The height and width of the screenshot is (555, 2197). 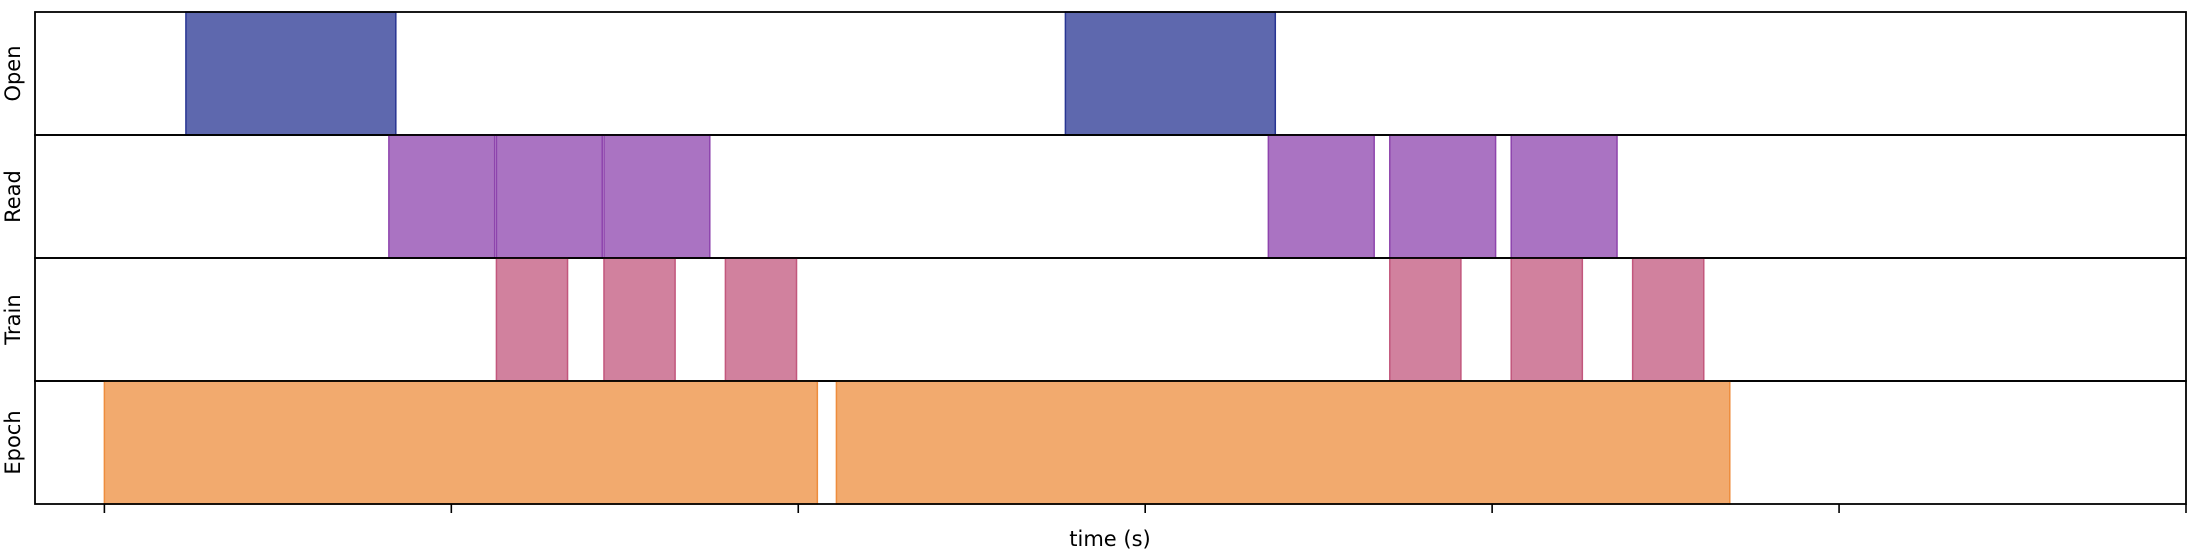 What do you see at coordinates (1145, 508) in the screenshot?
I see `x-axis-ticks` at bounding box center [1145, 508].